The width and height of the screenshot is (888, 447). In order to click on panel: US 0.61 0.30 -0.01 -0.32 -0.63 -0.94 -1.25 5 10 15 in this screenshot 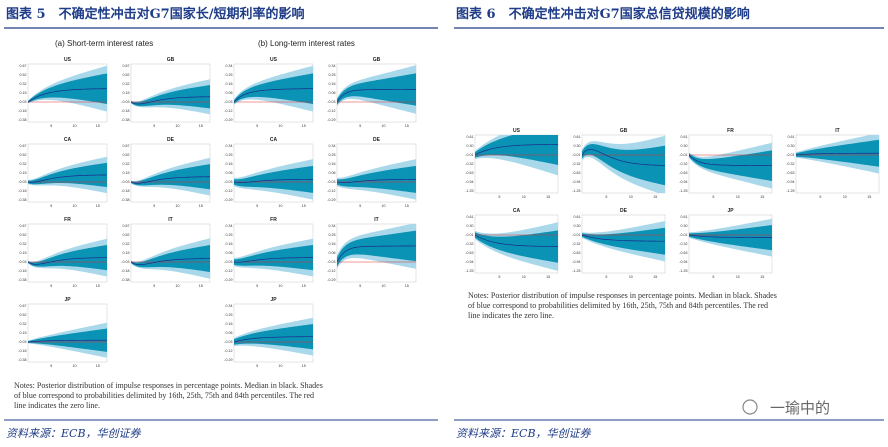, I will do `click(512, 163)`.